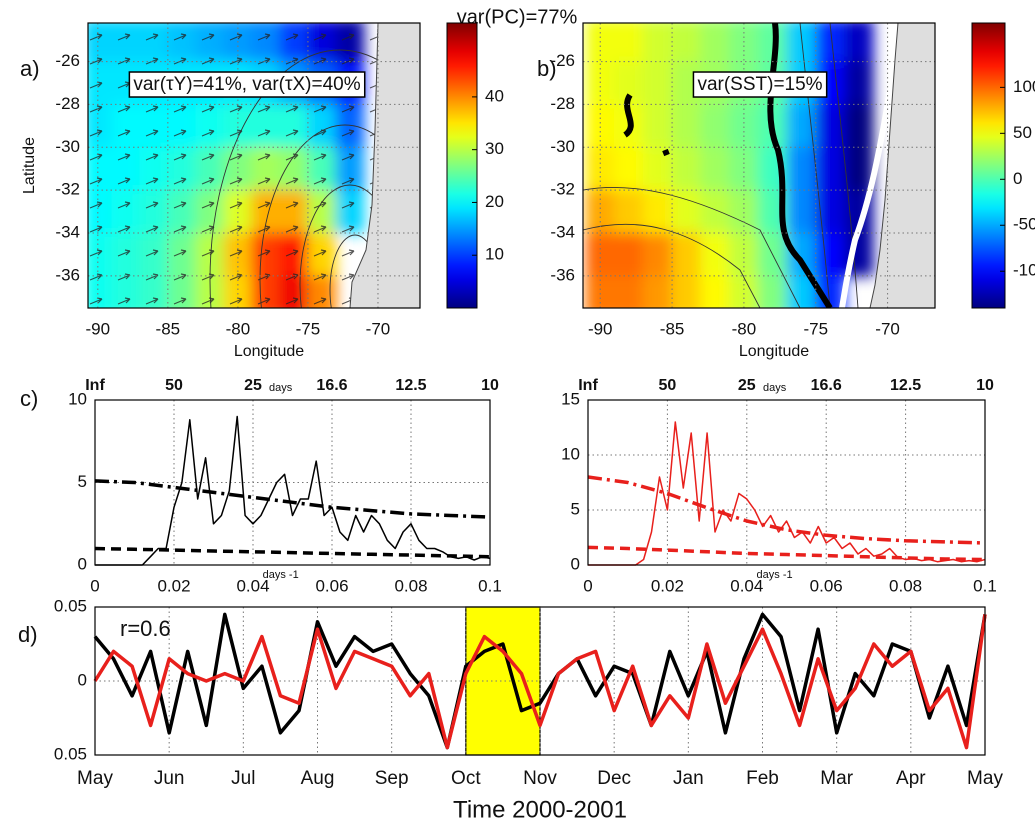  I want to click on y-tick-label: -30, so click(562, 146).